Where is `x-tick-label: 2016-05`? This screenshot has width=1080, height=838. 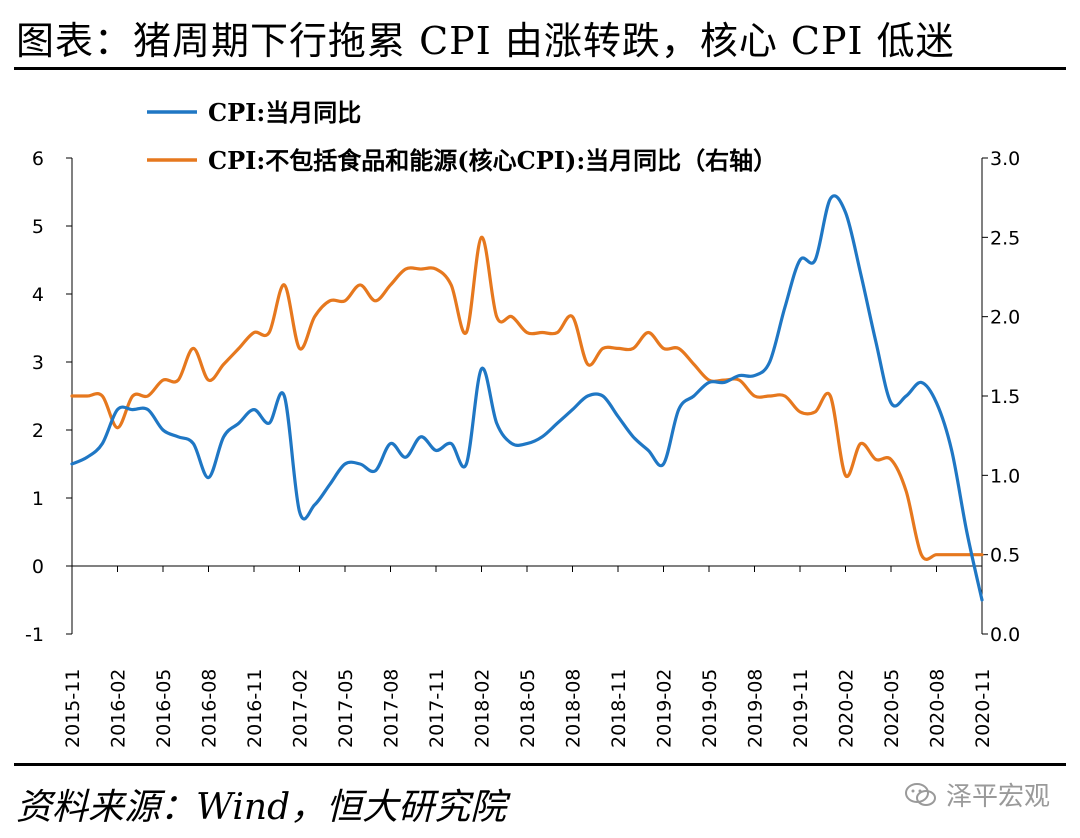 x-tick-label: 2016-05 is located at coordinates (164, 708).